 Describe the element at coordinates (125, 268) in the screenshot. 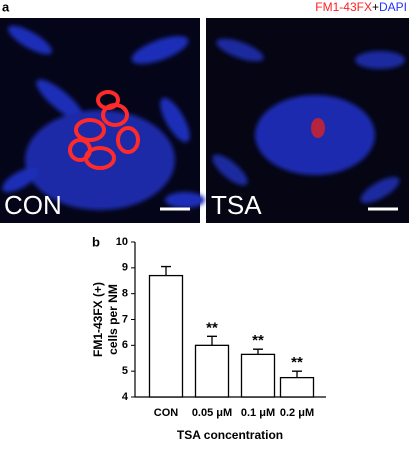

I see `y-tick-label: 9` at that location.